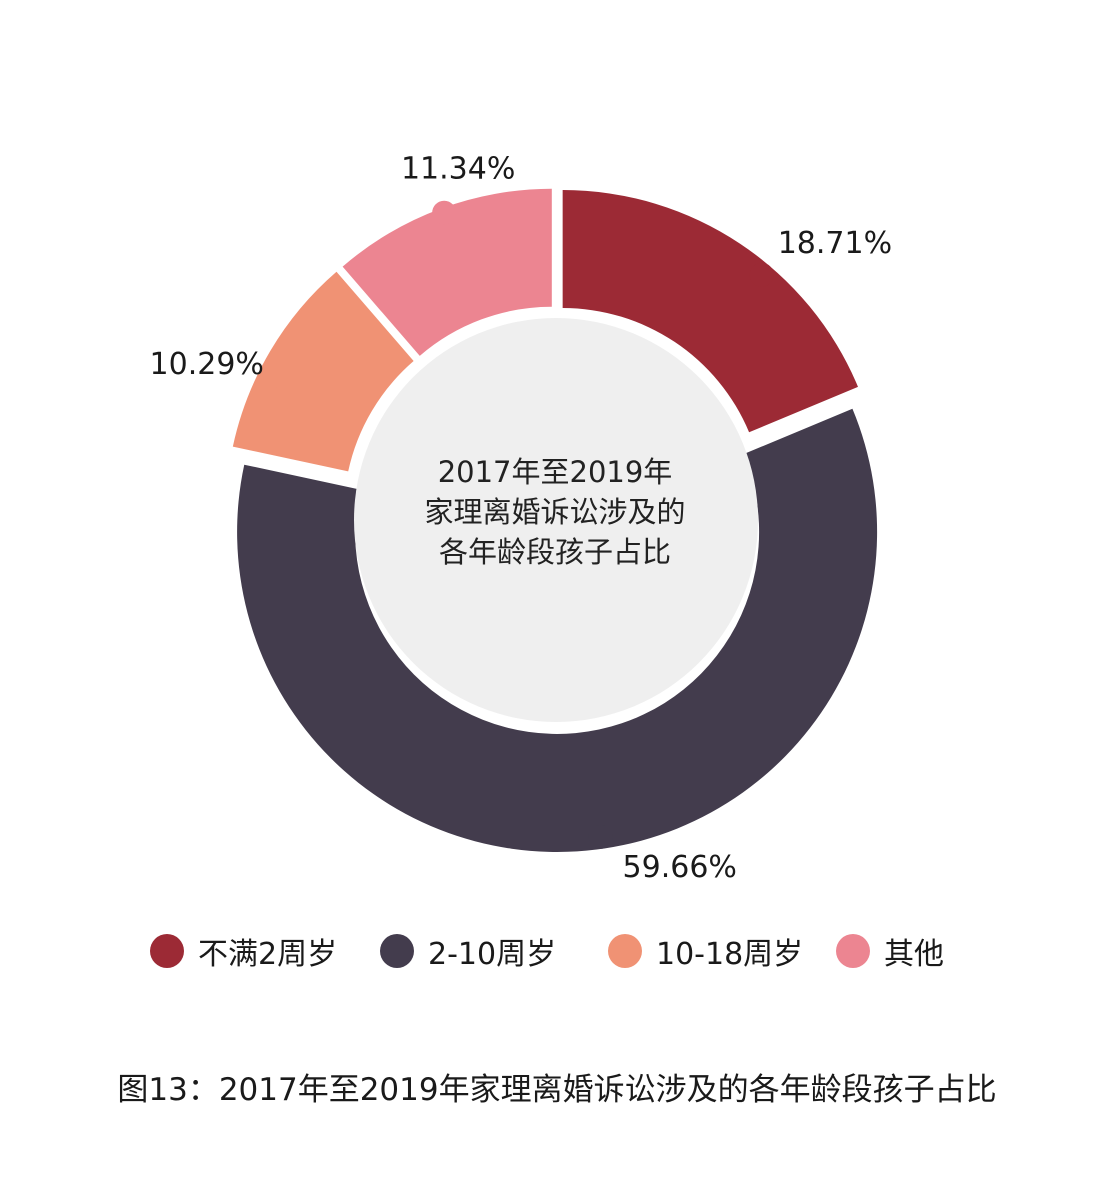 The width and height of the screenshot is (1114, 1197). I want to click on legend: 不满2周岁 2-10周岁 10-18周岁 其他, so click(560, 951).